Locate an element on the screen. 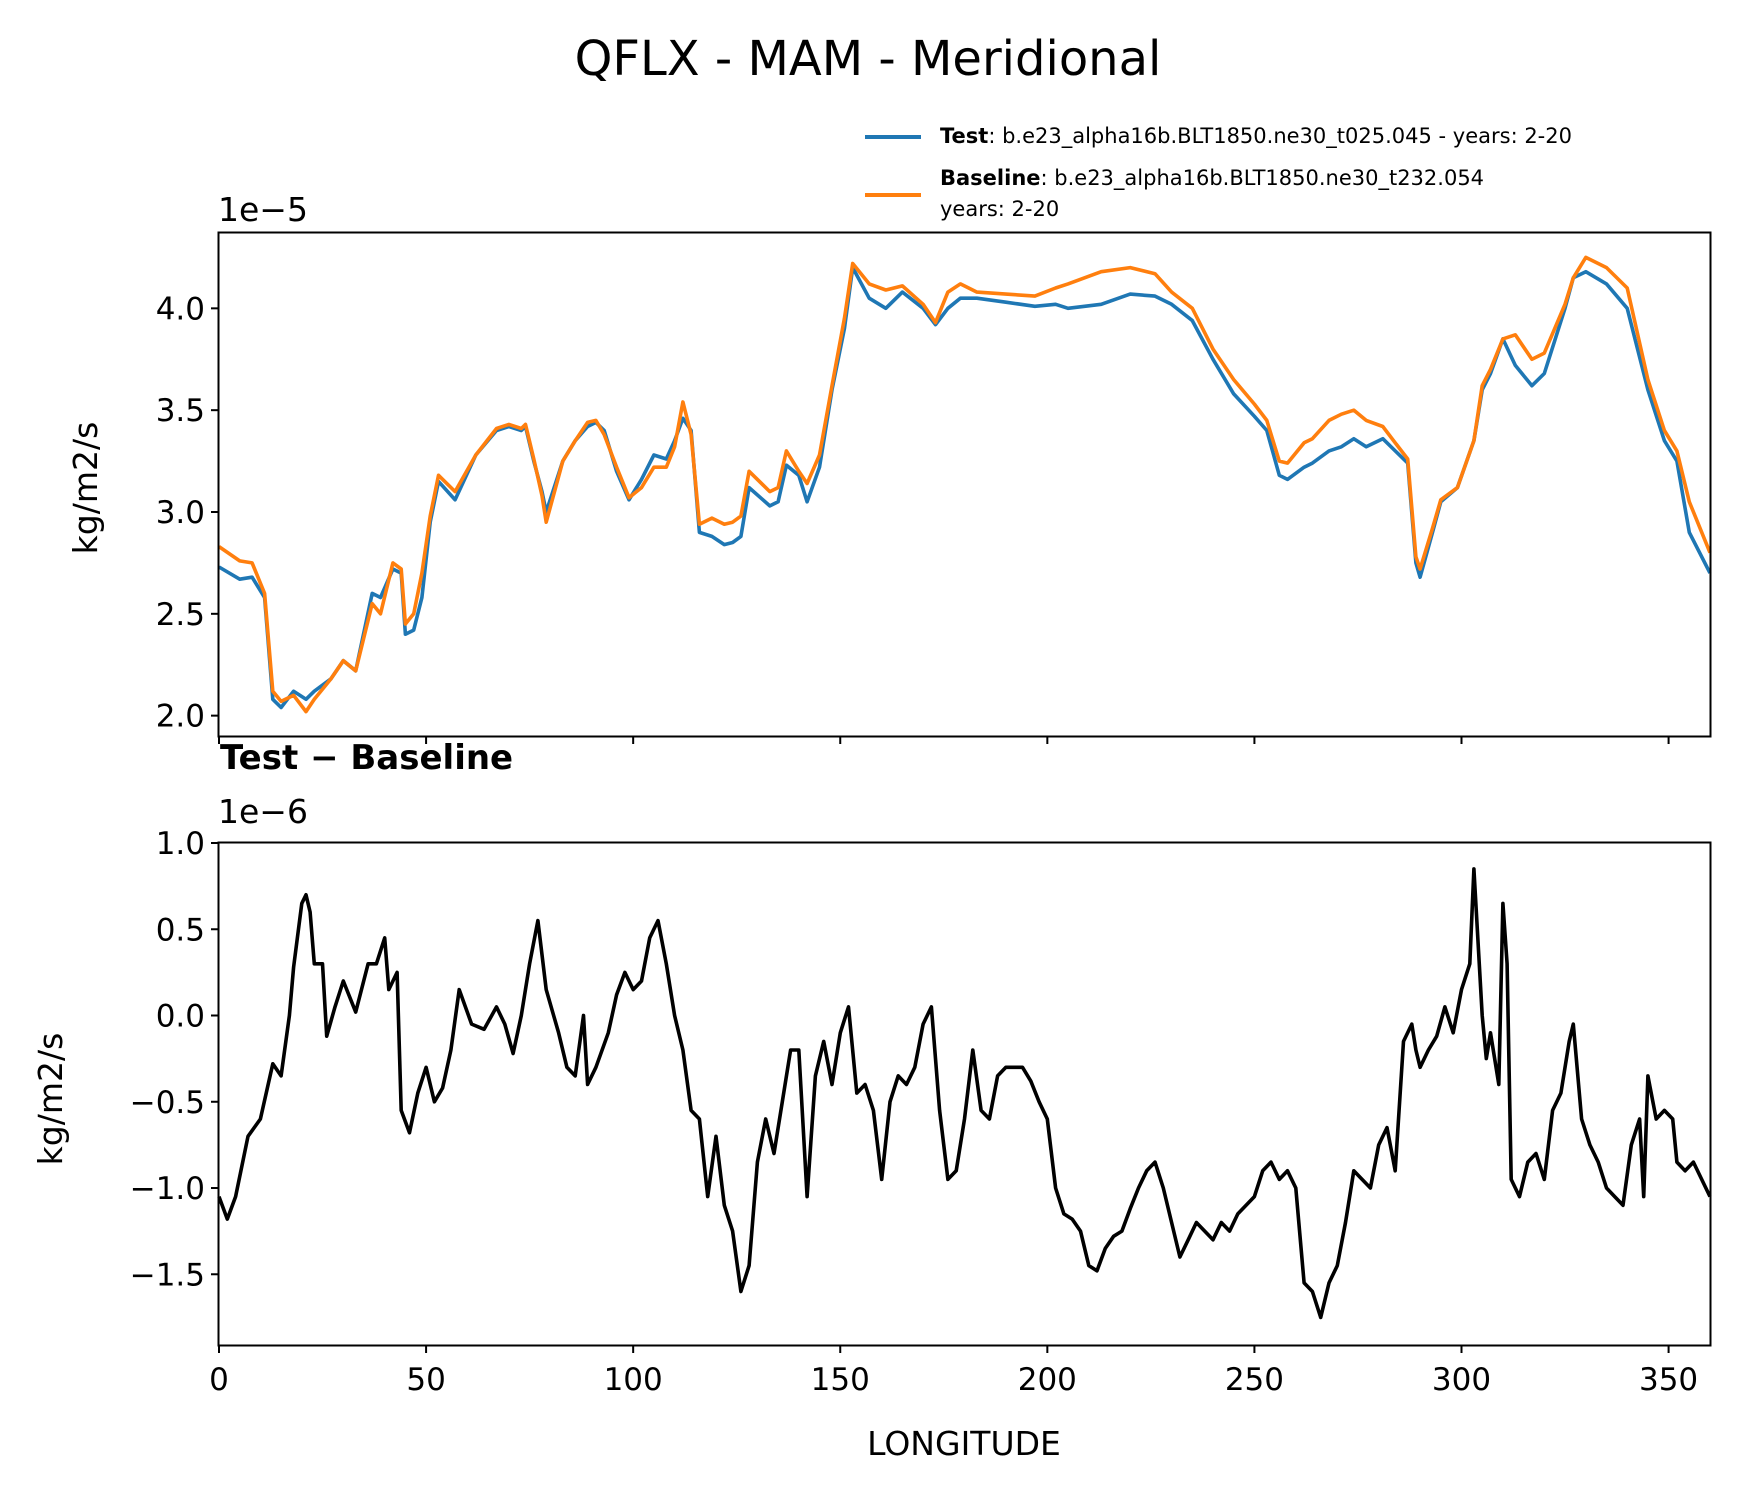 The image size is (1738, 1496). top-y-ticks: 2.0 2.5 3.0 3.5 4.0 is located at coordinates (187, 513).